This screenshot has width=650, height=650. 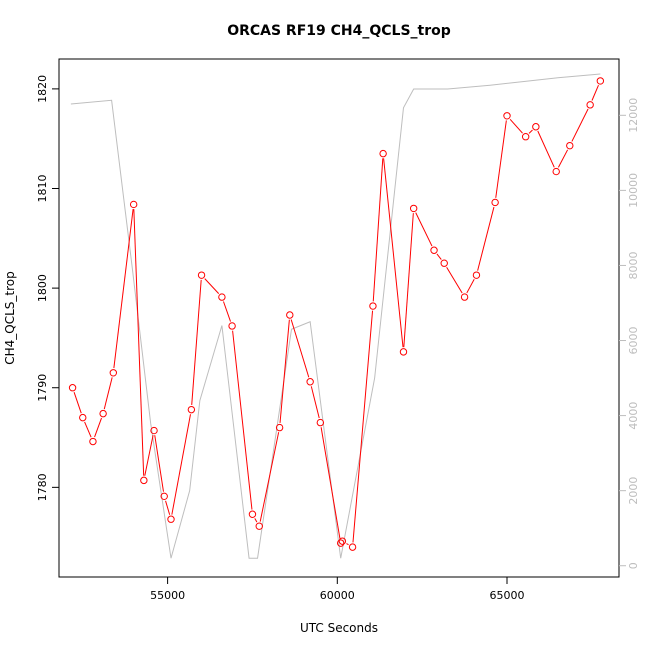 I want to click on y2-tick-label: 2000, so click(x=633, y=491).